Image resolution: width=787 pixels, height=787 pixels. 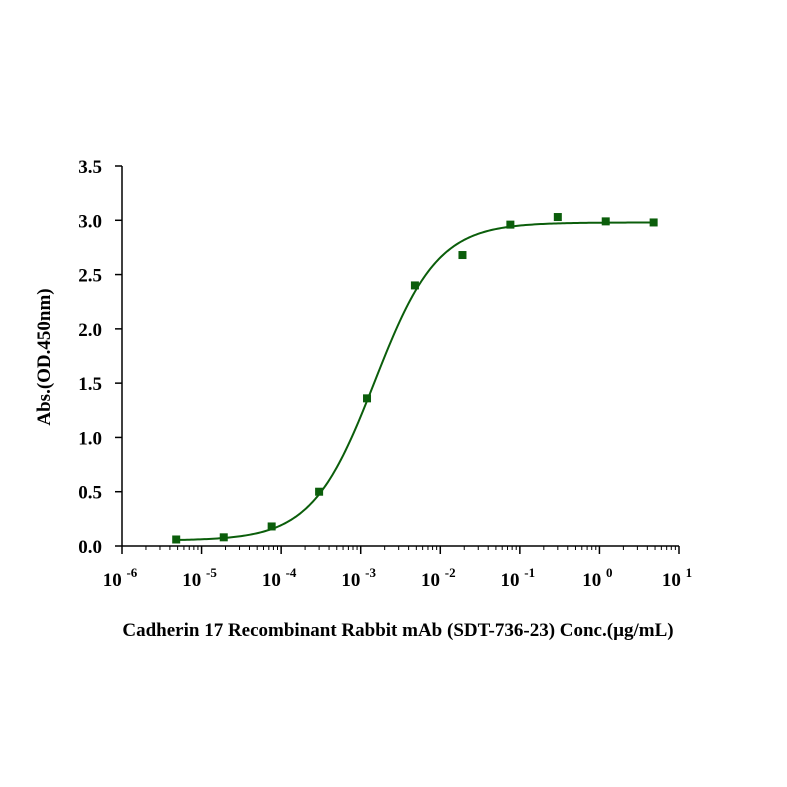 What do you see at coordinates (90, 438) in the screenshot?
I see `y-tick-label: 1.0` at bounding box center [90, 438].